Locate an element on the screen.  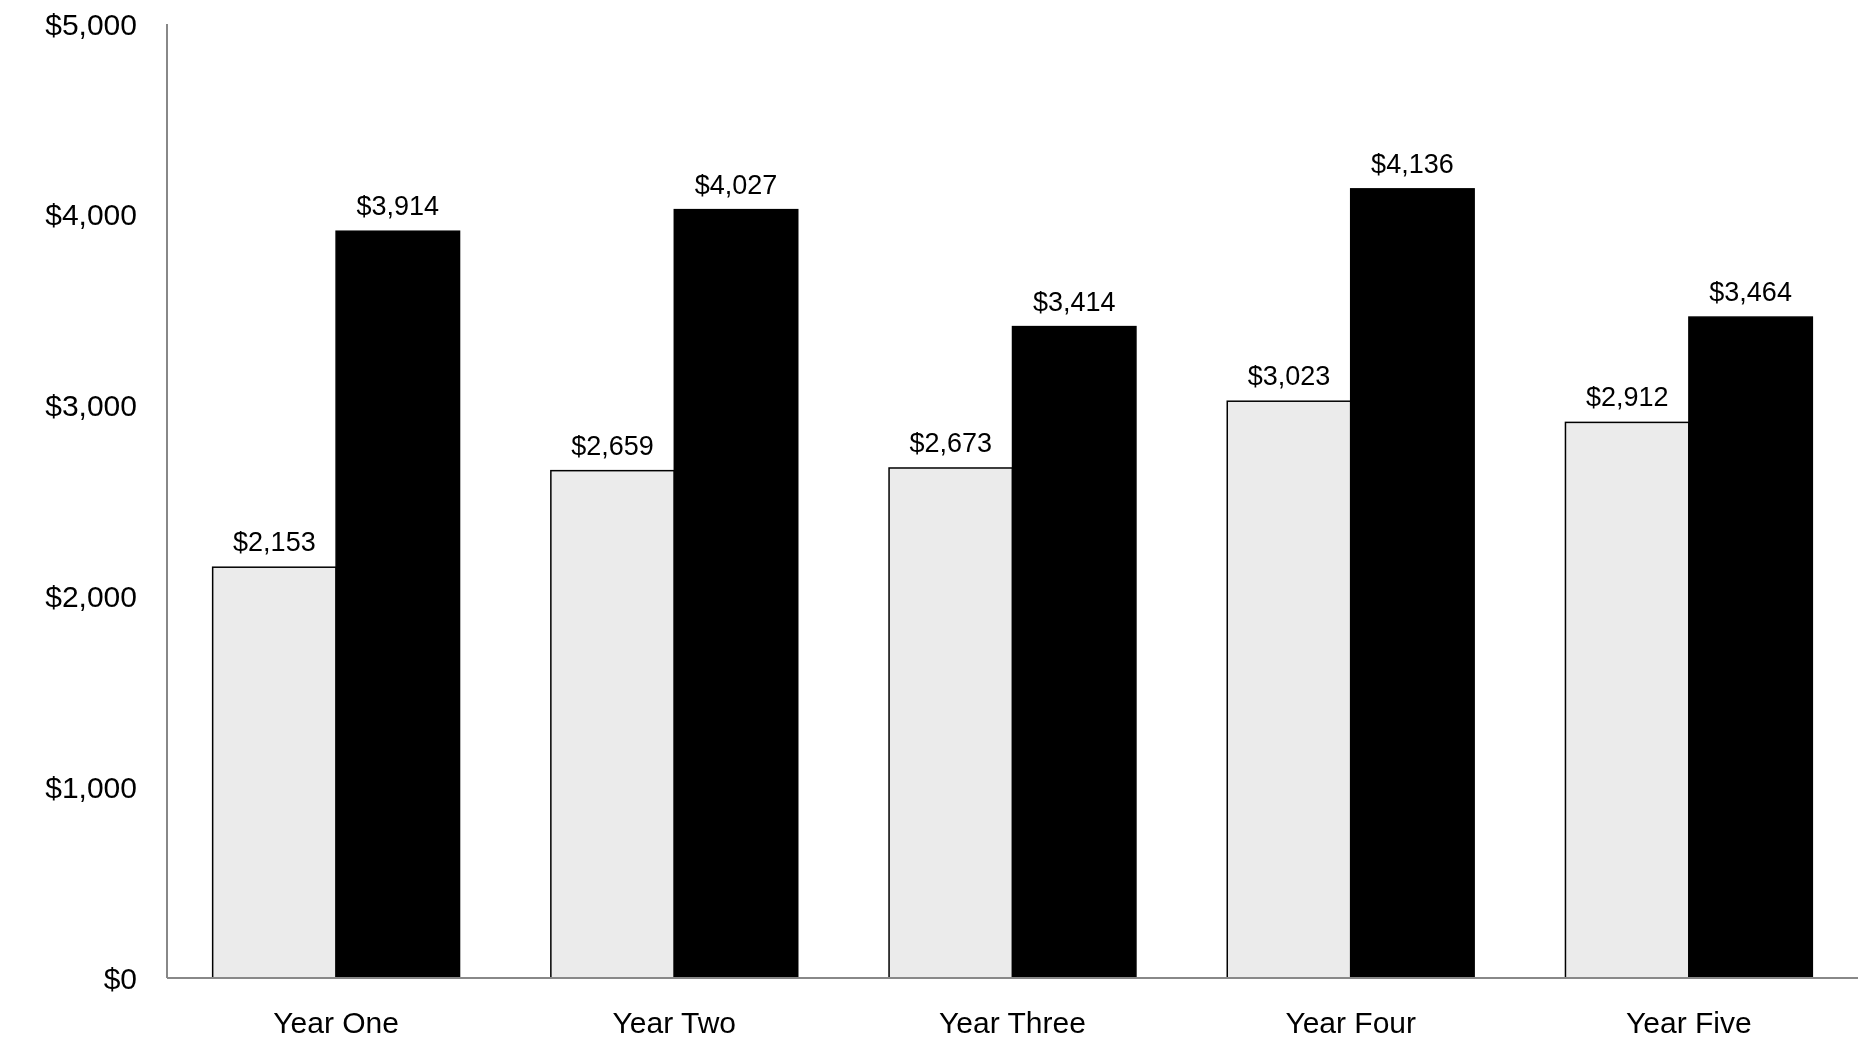
x-tick-label: Year Four is located at coordinates (1351, 1022).